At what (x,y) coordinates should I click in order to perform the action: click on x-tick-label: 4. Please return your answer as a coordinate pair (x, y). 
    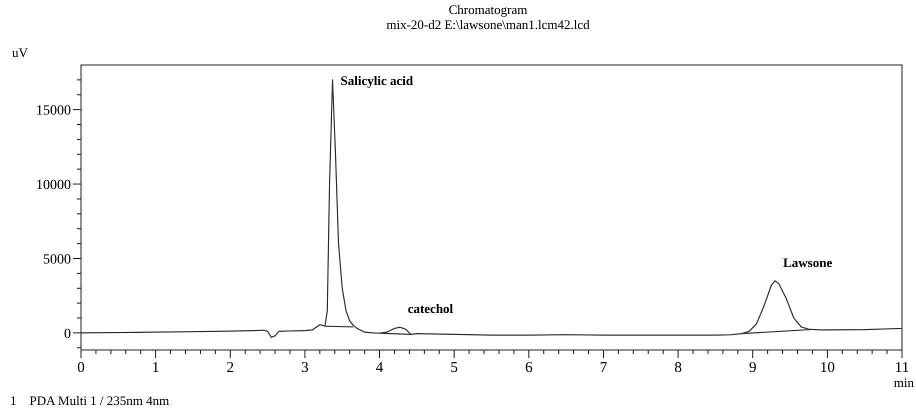
    Looking at the image, I should click on (380, 368).